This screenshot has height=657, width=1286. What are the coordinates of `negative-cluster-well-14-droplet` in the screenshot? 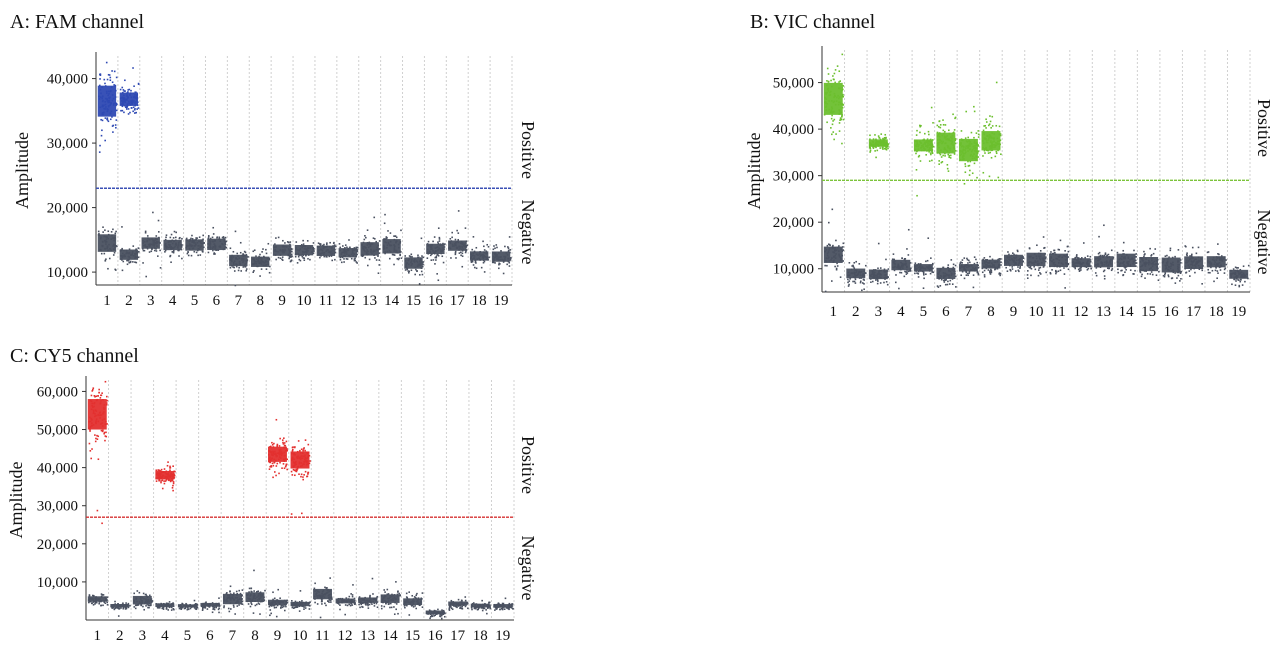 It's located at (1126, 266).